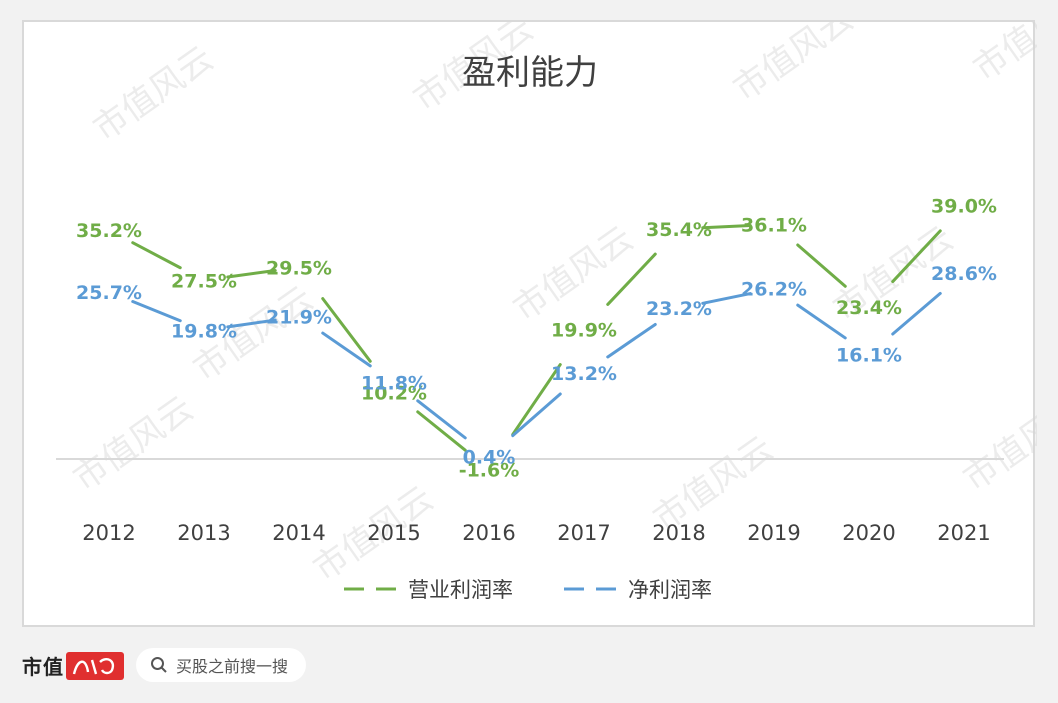  What do you see at coordinates (299, 268) in the screenshot?
I see `data-label: 29.5%` at bounding box center [299, 268].